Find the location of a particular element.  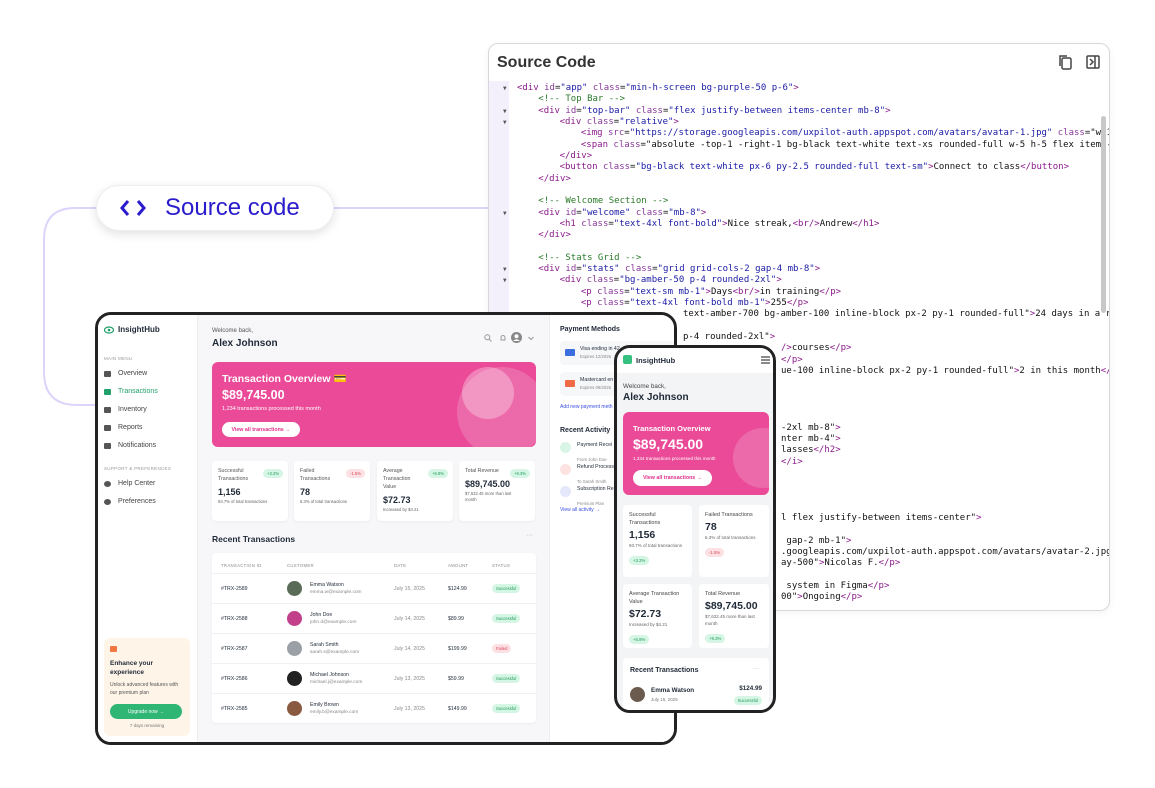

code-line: <!-- Top Bar --> is located at coordinates (581, 99).